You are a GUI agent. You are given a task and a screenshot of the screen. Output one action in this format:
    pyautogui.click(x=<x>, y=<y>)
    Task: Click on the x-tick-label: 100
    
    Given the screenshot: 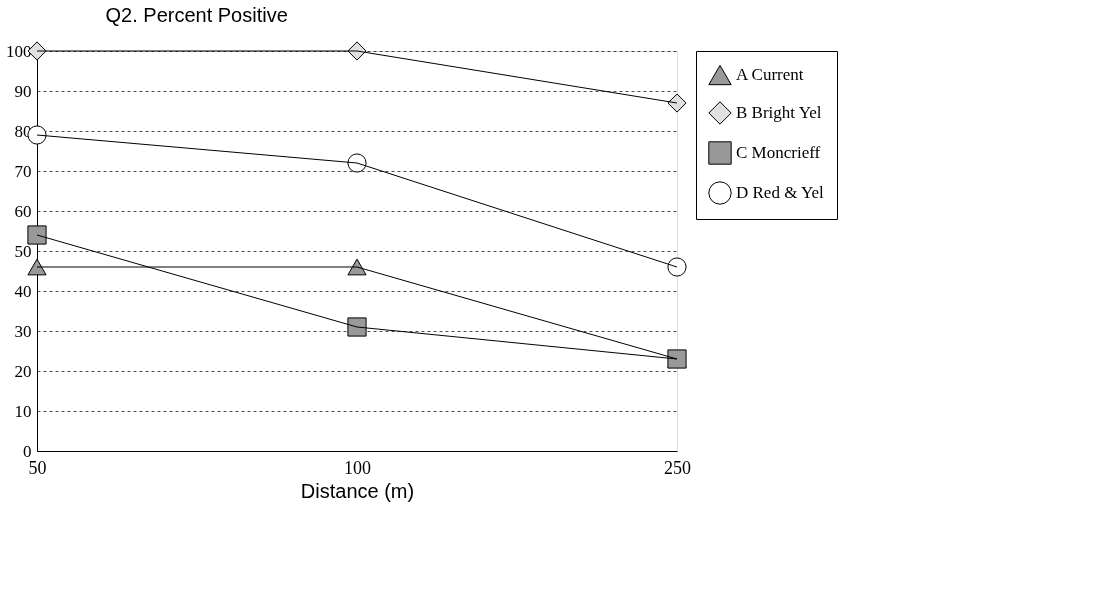 What is the action you would take?
    pyautogui.click(x=357, y=467)
    